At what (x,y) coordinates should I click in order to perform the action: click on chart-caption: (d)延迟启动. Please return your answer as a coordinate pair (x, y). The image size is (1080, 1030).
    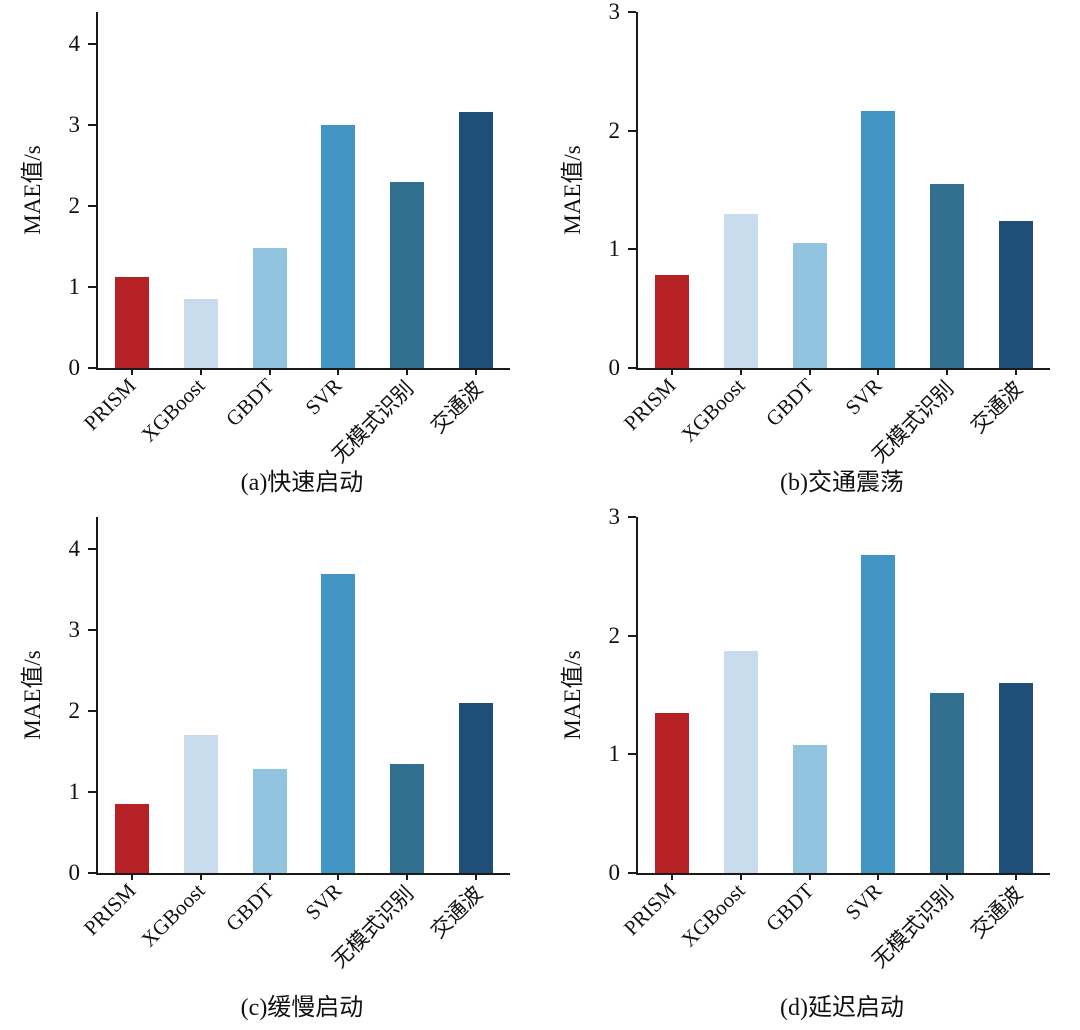
    Looking at the image, I should click on (842, 1008).